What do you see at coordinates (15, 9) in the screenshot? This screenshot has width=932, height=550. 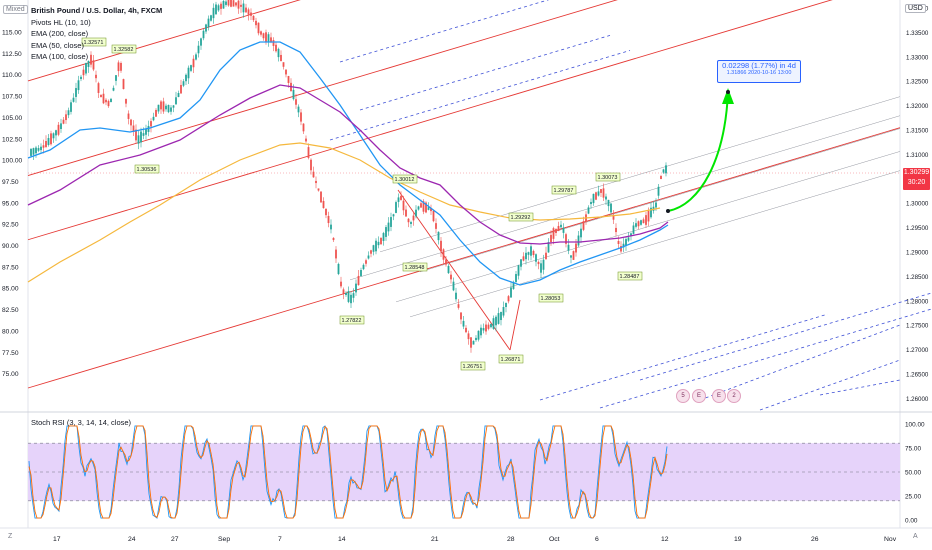 I see `mode-badge: Mixed` at bounding box center [15, 9].